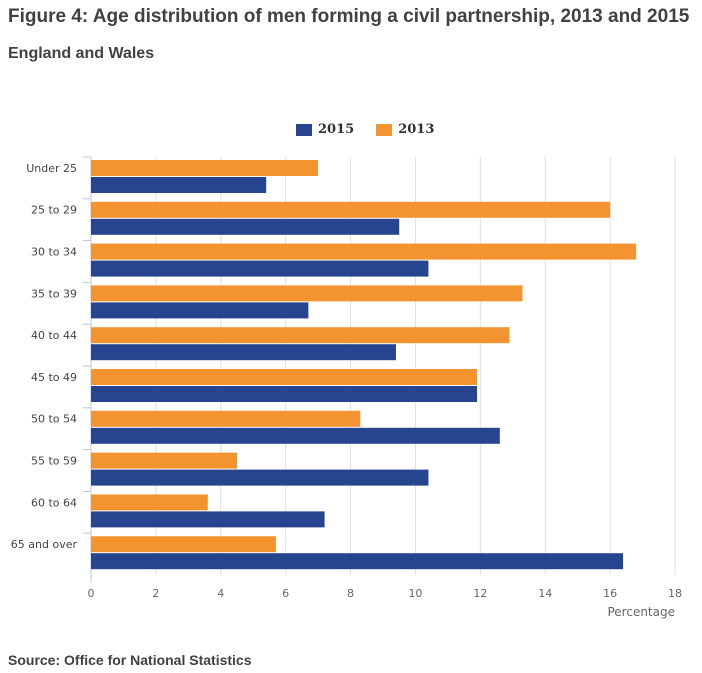 This screenshot has height=673, width=702. Describe the element at coordinates (54, 502) in the screenshot. I see `y-tick-label: 60 to 64` at that location.